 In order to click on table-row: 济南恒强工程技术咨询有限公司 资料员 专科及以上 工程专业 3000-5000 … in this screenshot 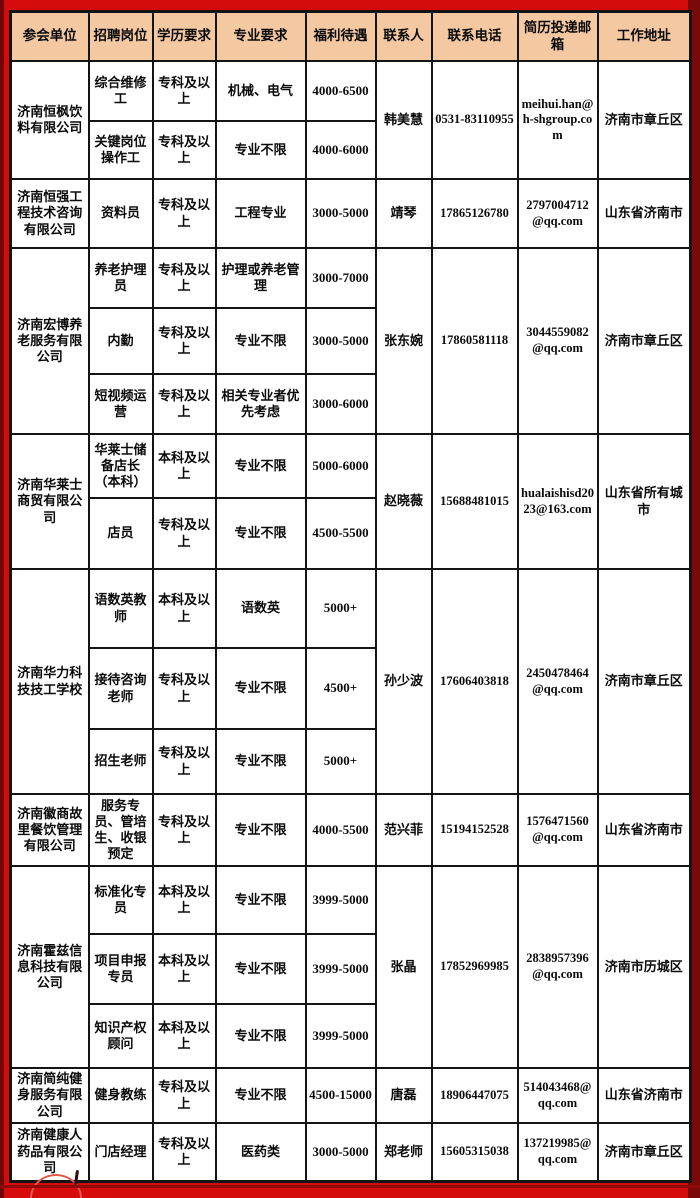, I will do `click(350, 213)`.